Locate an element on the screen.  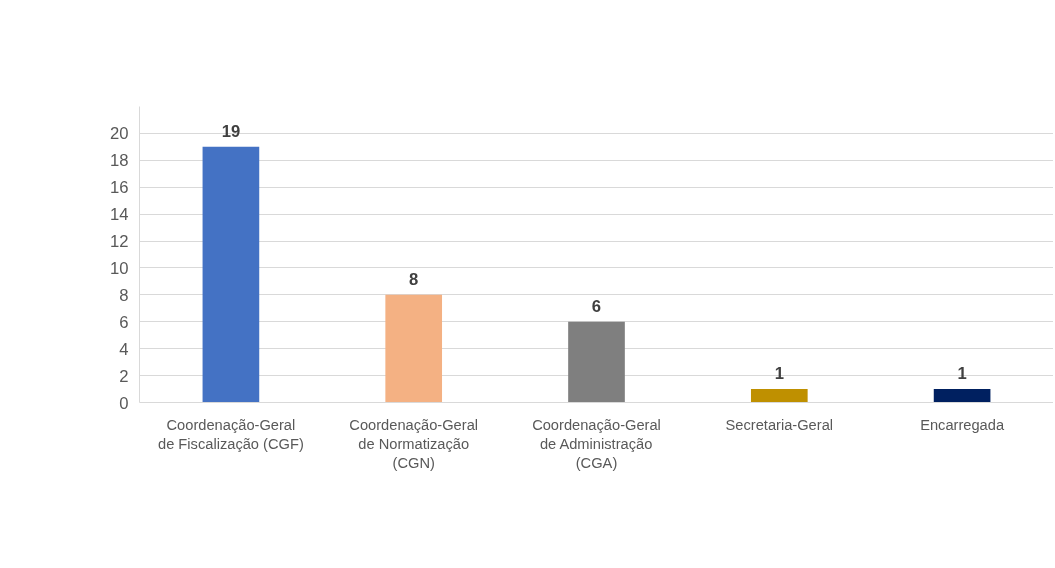
x-tick-label: Coordenação-Geral de Fiscalização (CGF) is located at coordinates (231, 434).